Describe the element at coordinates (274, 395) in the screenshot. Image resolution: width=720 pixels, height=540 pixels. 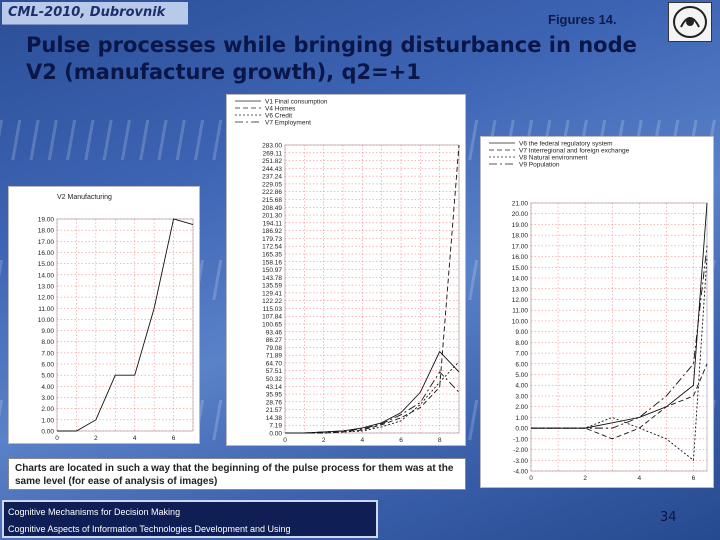
I see `y-tick-label: 35.95` at that location.